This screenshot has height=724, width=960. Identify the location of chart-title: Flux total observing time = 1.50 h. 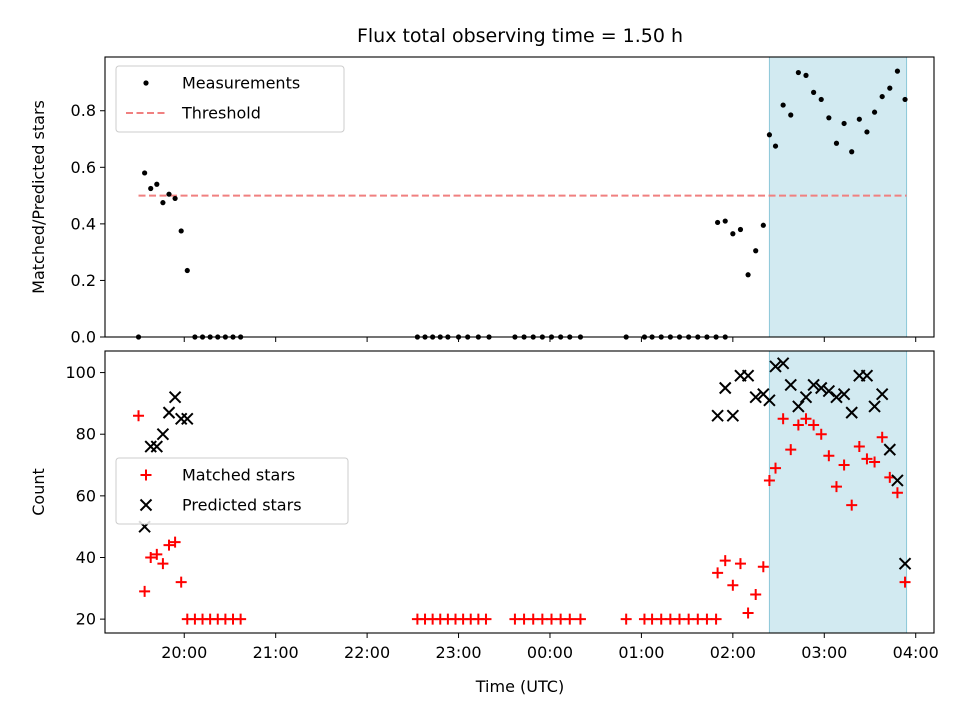
(520, 36).